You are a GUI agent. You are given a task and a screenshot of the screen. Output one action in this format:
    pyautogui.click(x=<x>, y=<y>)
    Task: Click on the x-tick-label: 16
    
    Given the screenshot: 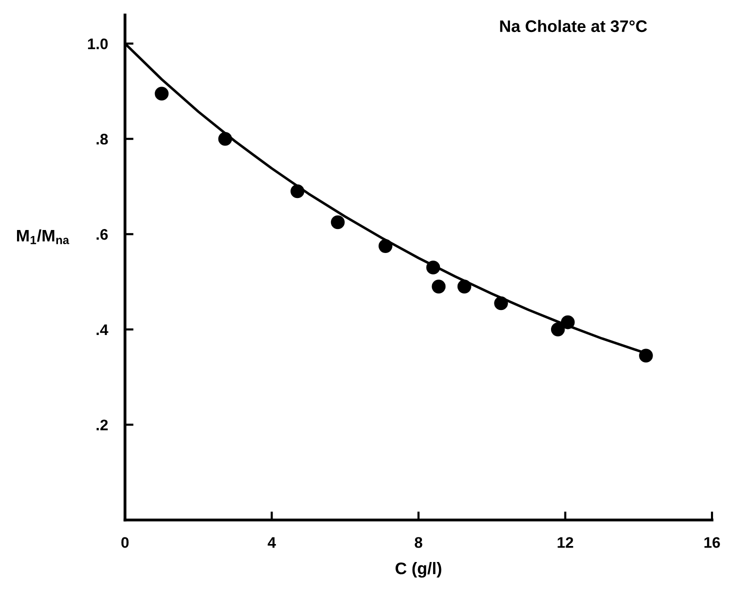 What is the action you would take?
    pyautogui.click(x=712, y=542)
    